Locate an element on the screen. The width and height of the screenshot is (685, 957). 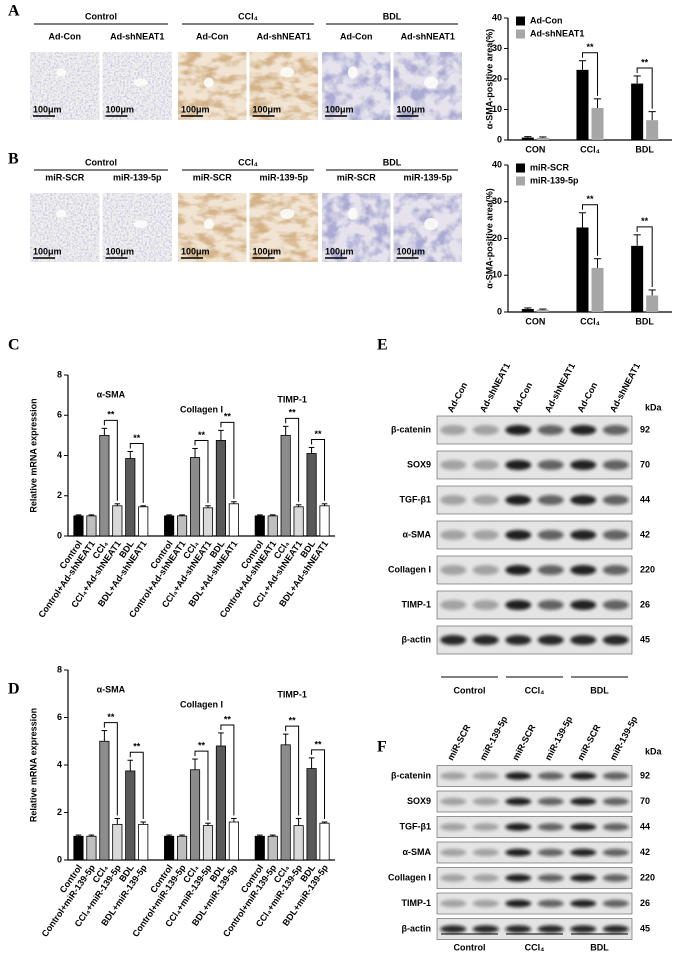
protein-label: SOX9 is located at coordinates (419, 801).